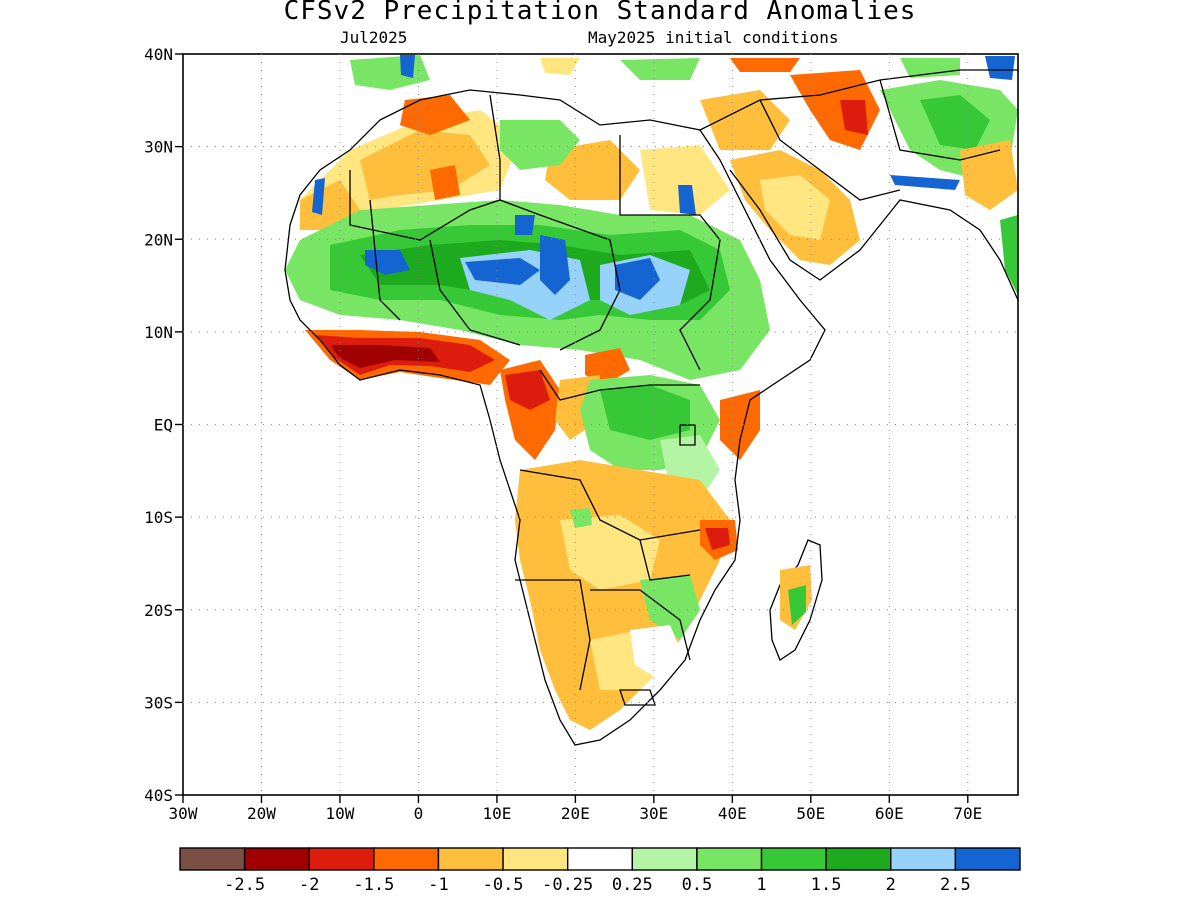  I want to click on lat-tick-label: 40S, so click(158, 795).